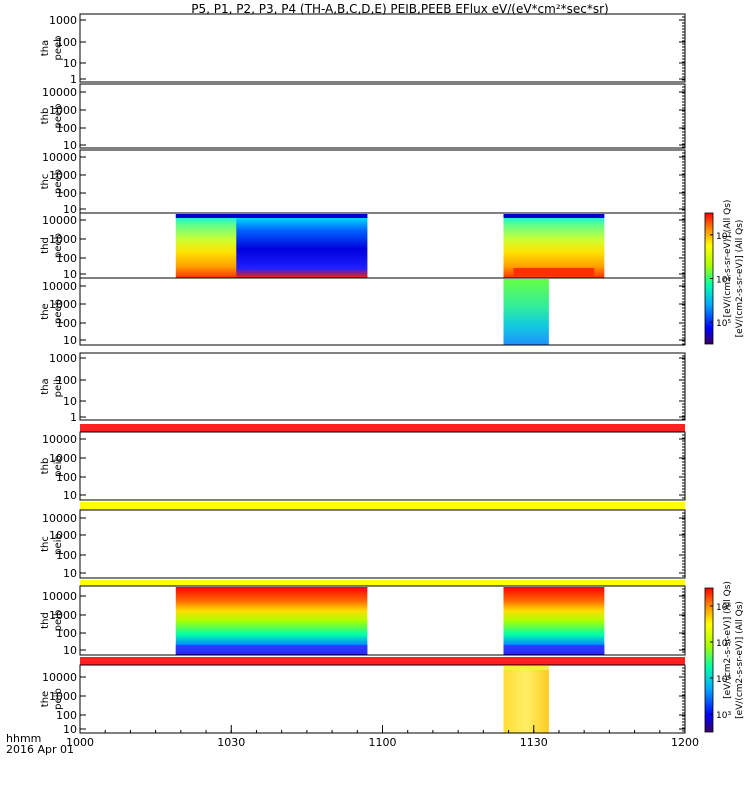 This screenshot has height=800, width=750. Describe the element at coordinates (45, 245) in the screenshot. I see `panel-probe-label: thd` at that location.